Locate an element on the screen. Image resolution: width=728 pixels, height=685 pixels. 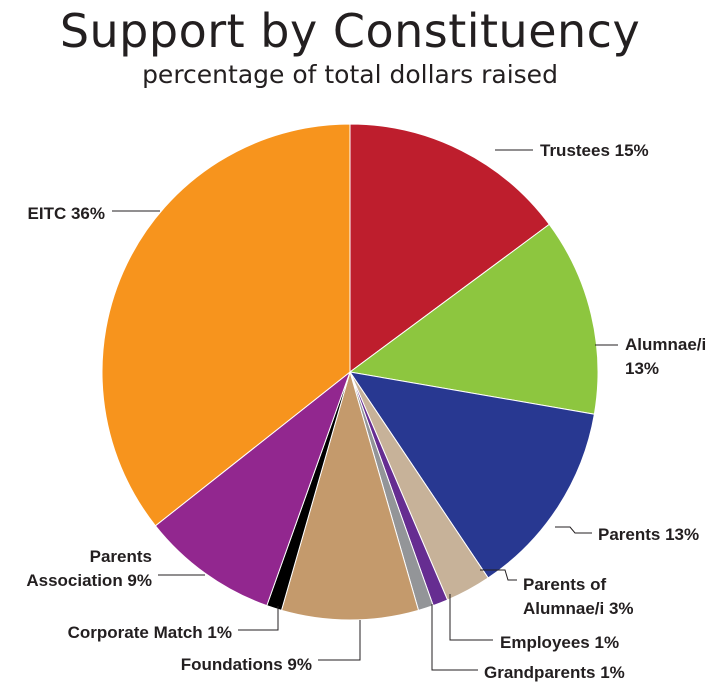
leader-line-foundations is located at coordinates (339, 640).